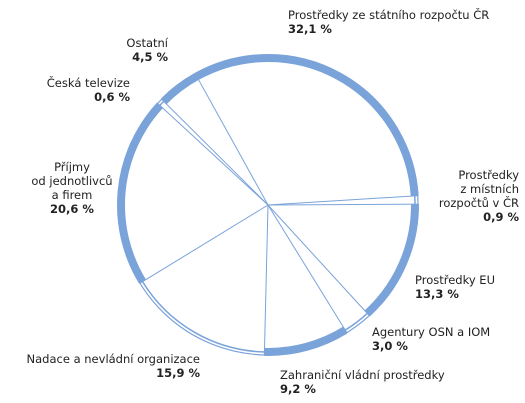 The image size is (525, 403). I want to click on category-name: Prostředky EU, so click(455, 280).